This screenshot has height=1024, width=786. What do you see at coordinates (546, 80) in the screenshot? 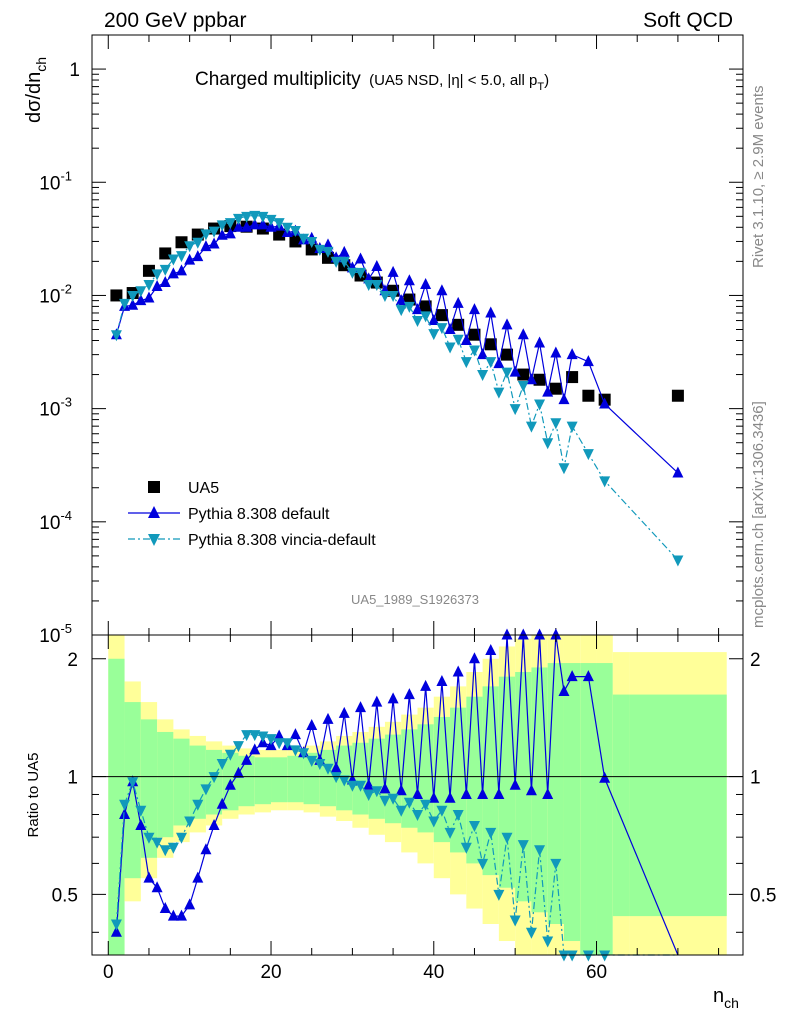
I see `chart-title-suffix-close: )` at bounding box center [546, 80].